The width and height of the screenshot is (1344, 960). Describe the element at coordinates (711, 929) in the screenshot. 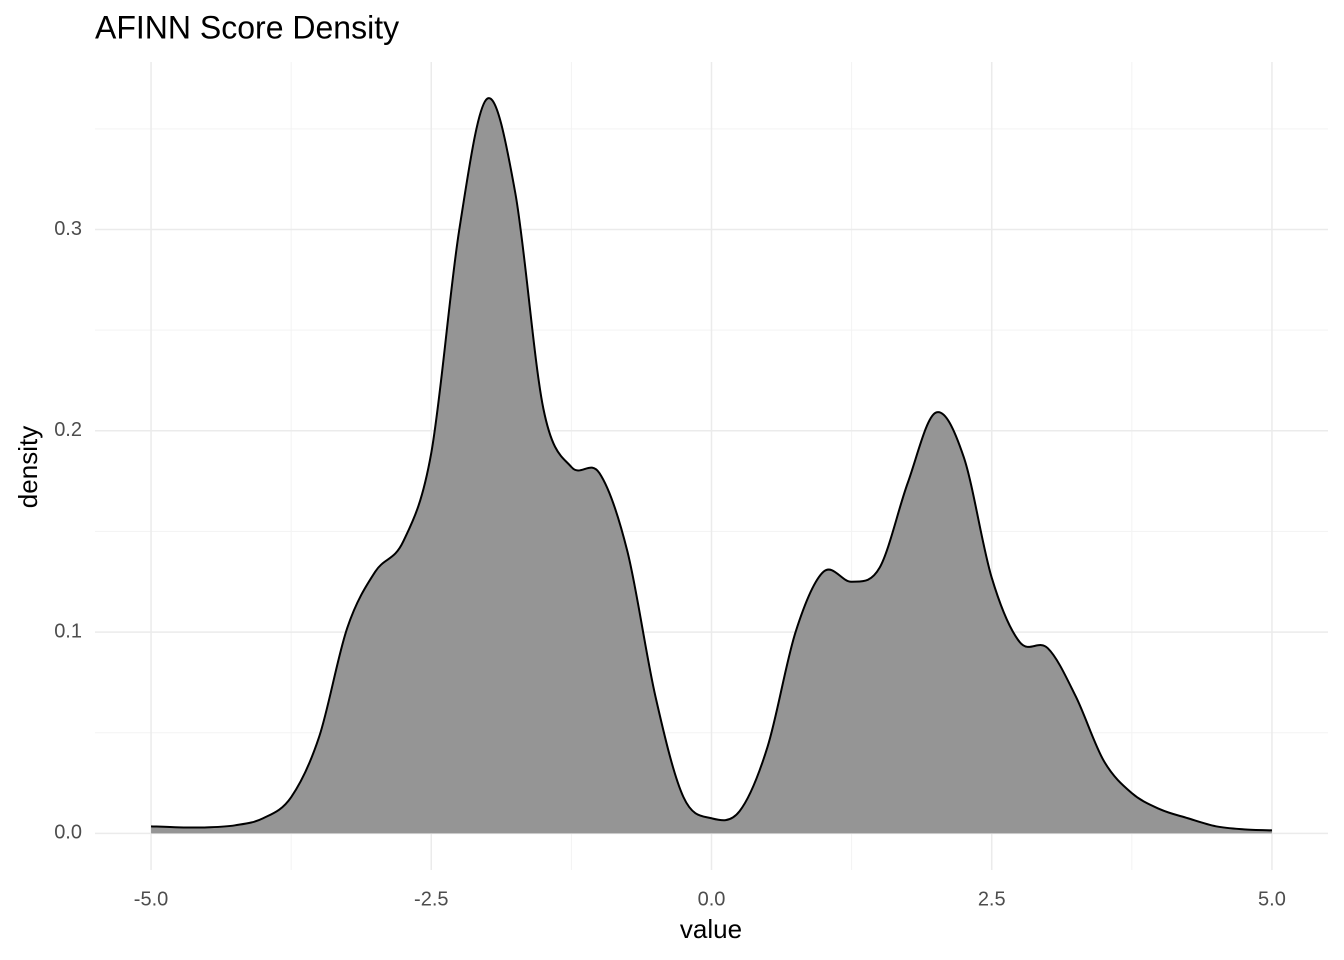

I see `x-axis-title: value` at that location.